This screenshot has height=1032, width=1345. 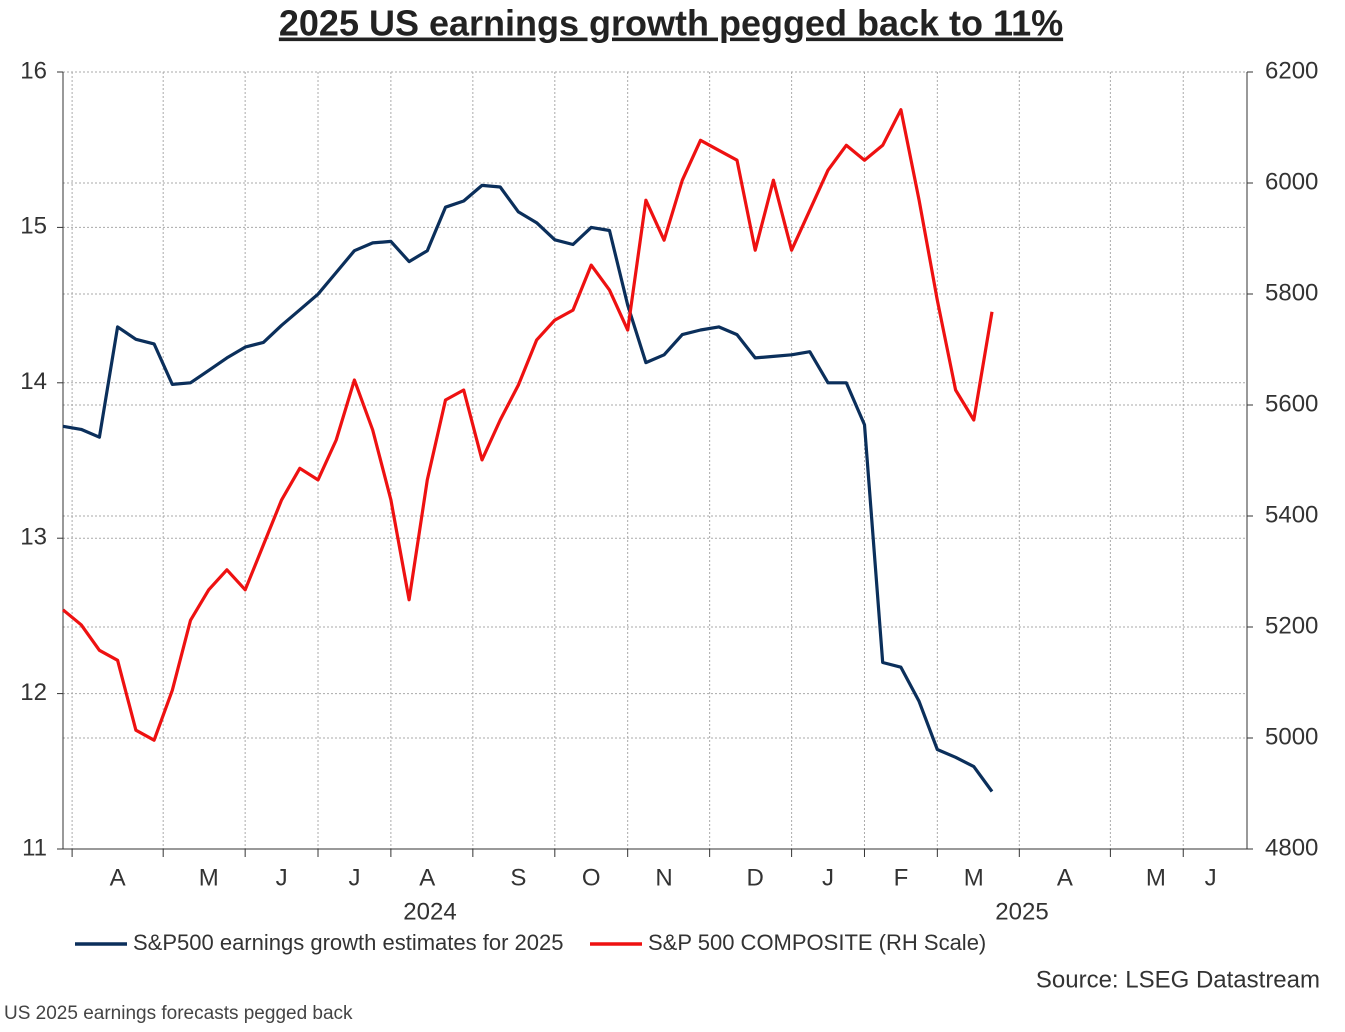 I want to click on x-tick-label: D, so click(x=755, y=877).